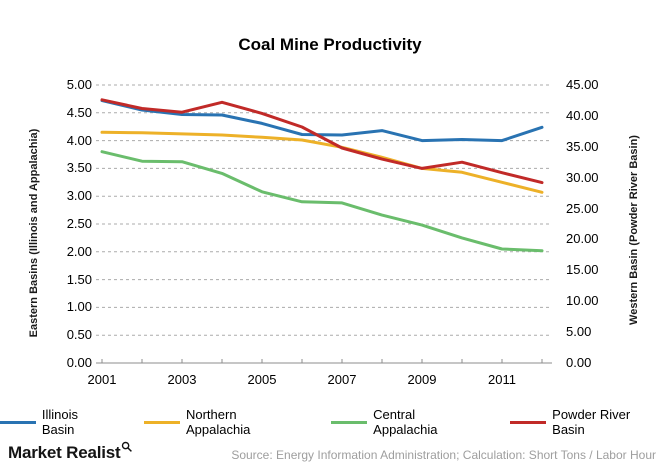 The height and width of the screenshot is (471, 660). Describe the element at coordinates (582, 146) in the screenshot. I see `right-axis-tick-label: 35.00` at that location.